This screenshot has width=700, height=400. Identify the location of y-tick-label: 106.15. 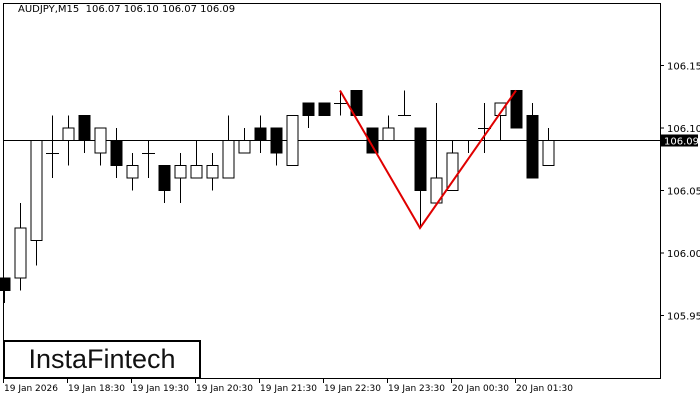
(683, 67).